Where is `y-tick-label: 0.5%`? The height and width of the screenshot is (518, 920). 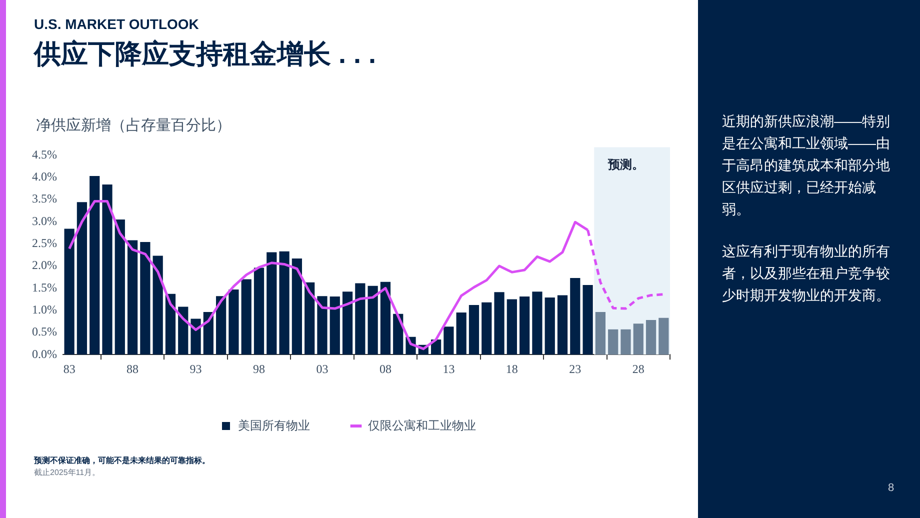
y-tick-label: 0.5% is located at coordinates (44, 331).